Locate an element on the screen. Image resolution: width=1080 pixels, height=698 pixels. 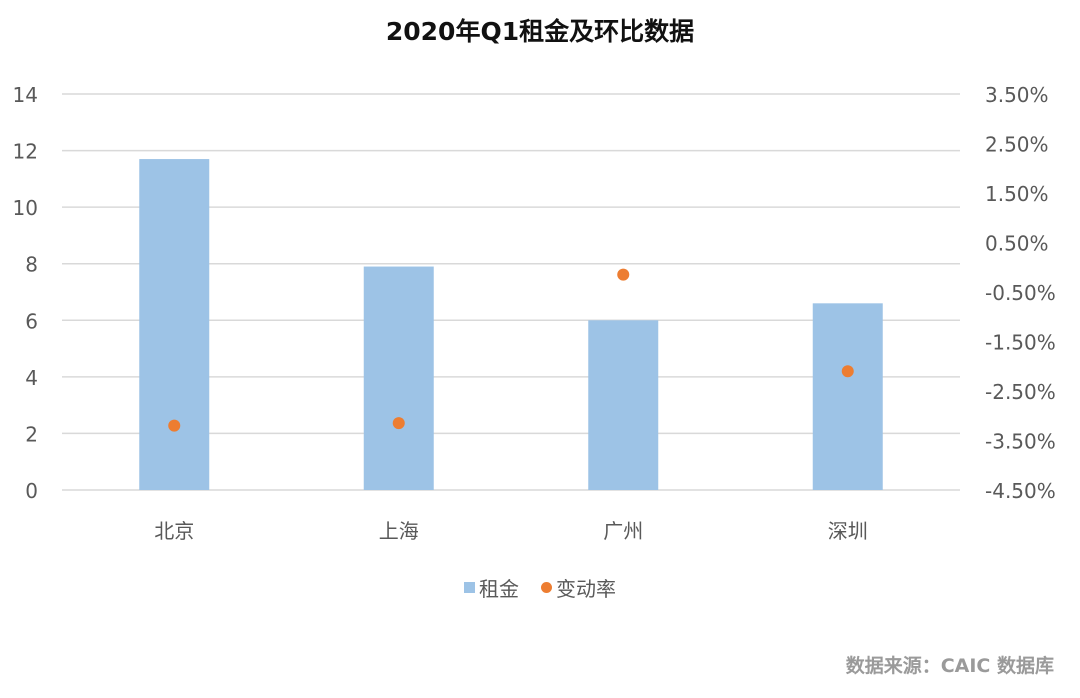
right-tick-label: -0.50% is located at coordinates (1020, 293).